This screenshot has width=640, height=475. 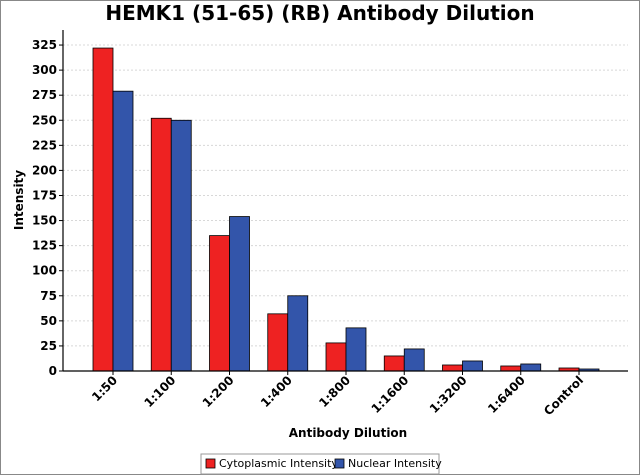 What do you see at coordinates (44, 221) in the screenshot?
I see `y-tick-label: 150` at bounding box center [44, 221].